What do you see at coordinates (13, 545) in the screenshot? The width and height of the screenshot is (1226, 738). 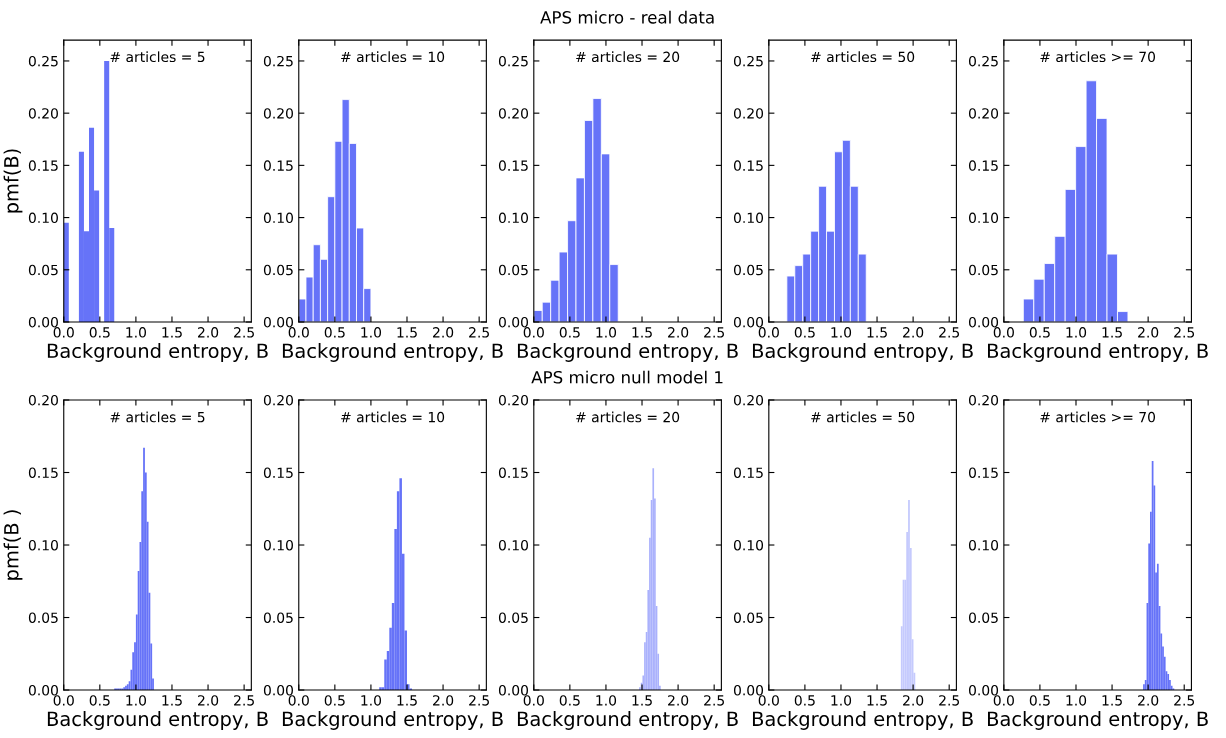 I see `y-axis-title: pmf(B )` at bounding box center [13, 545].